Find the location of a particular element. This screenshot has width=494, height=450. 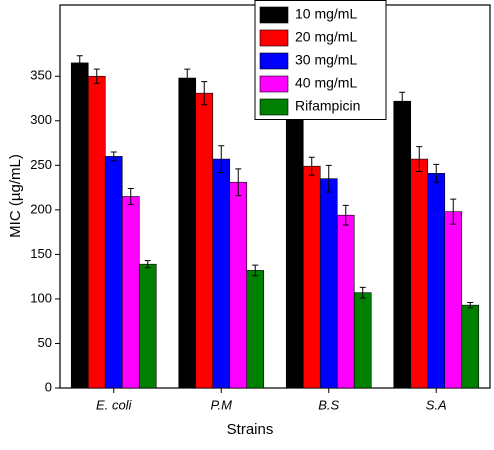

y-tick-label: 250 is located at coordinates (41, 164).